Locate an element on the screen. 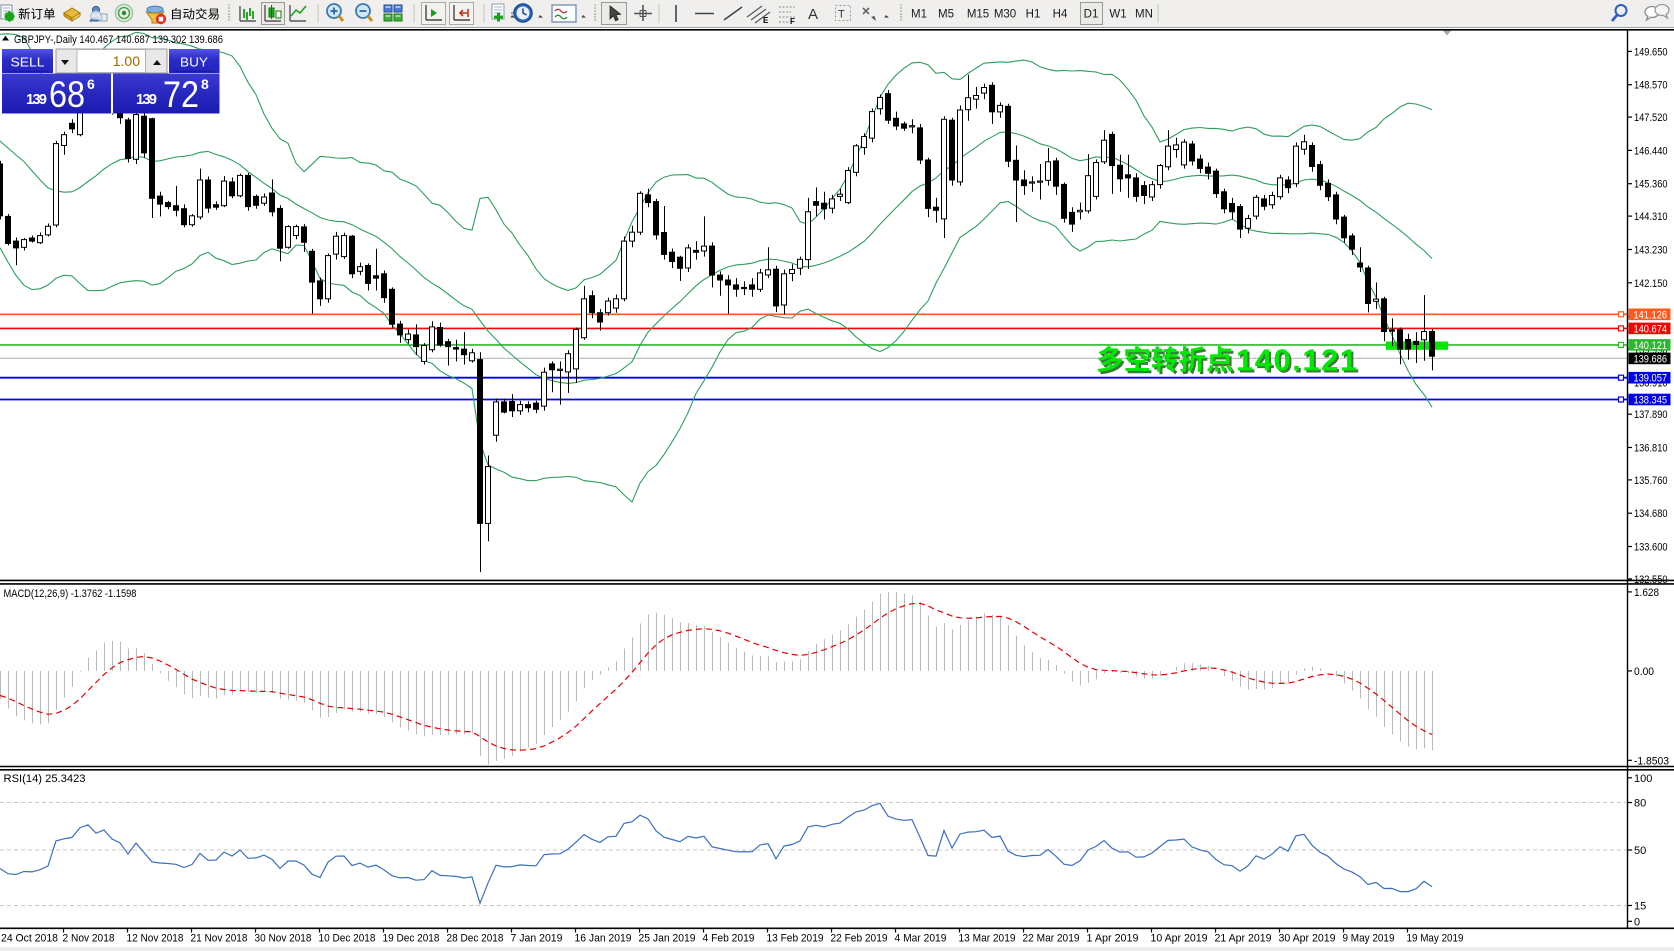 This screenshot has width=1674, height=951. svg-text: 15 is located at coordinates (1640, 907).